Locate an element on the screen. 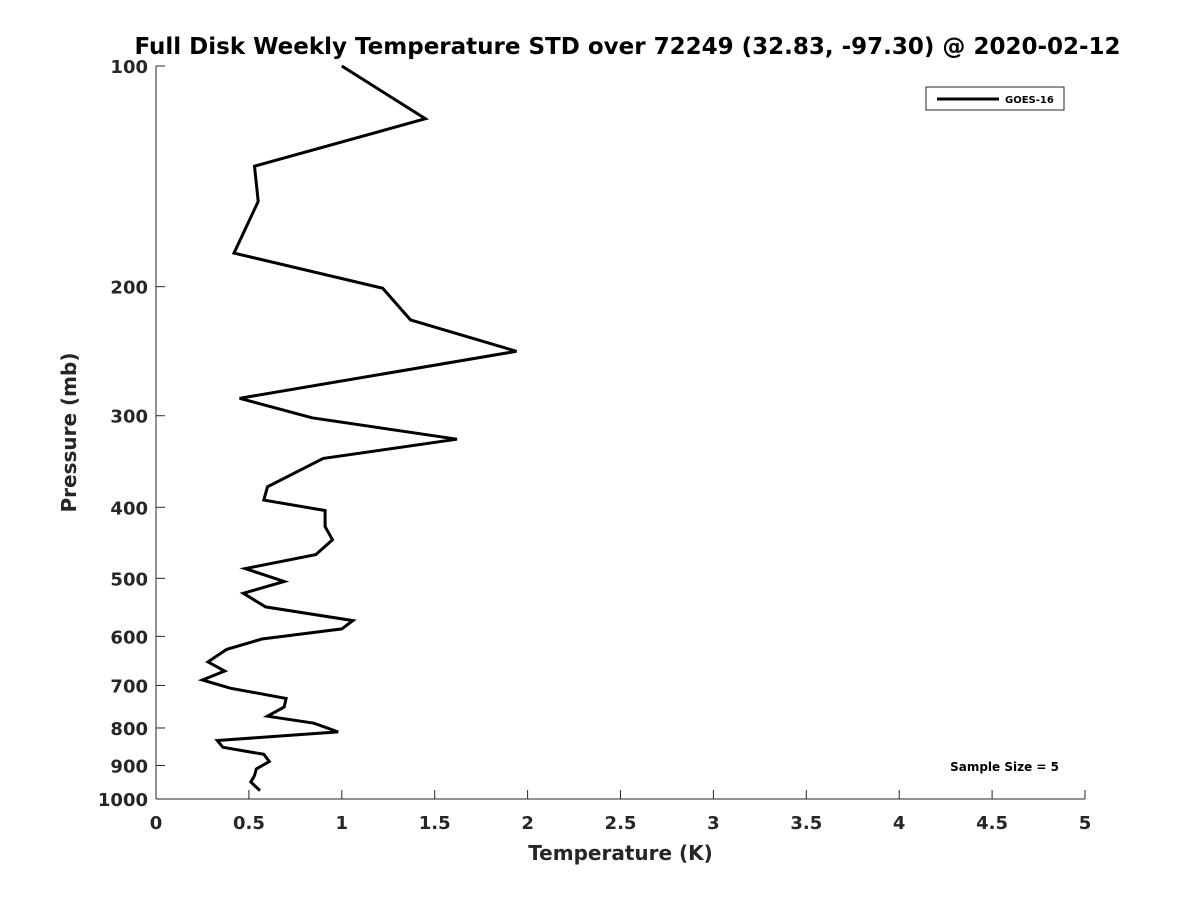 The height and width of the screenshot is (900, 1200). x-tick-label: 0 is located at coordinates (156, 823).